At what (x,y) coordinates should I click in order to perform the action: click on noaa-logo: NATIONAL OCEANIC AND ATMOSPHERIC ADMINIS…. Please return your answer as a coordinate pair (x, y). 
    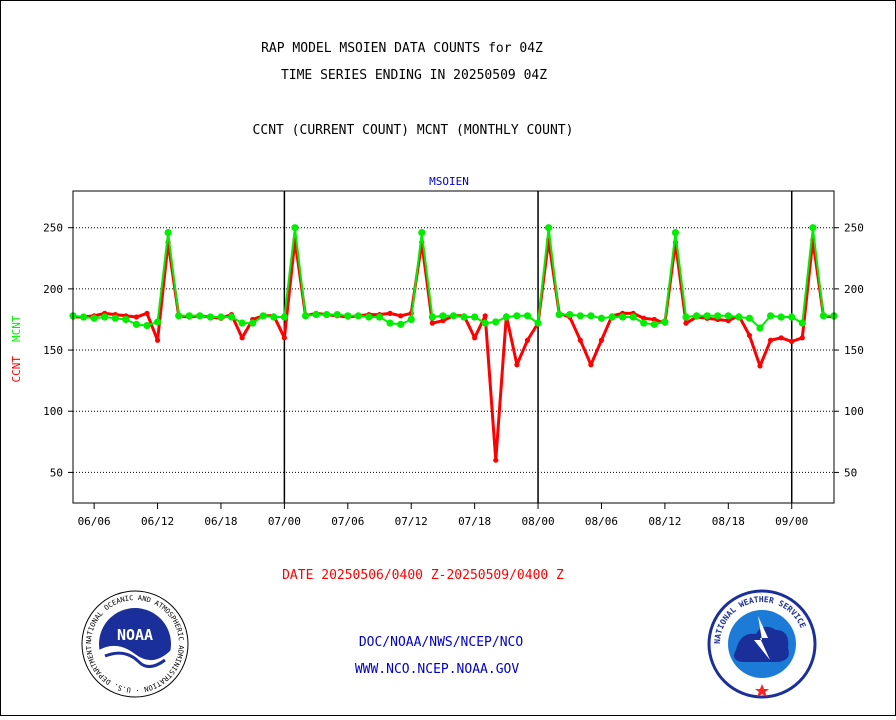
    Looking at the image, I should click on (135, 644).